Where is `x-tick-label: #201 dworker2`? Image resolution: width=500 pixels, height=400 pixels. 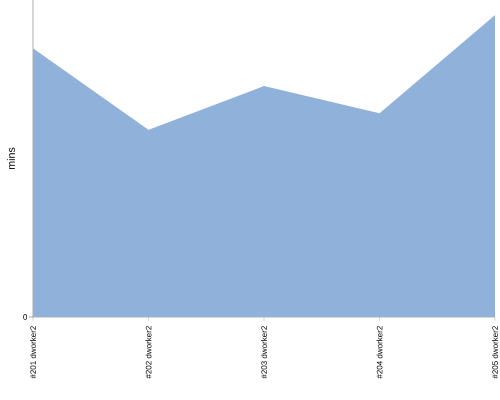
x-tick-label: #201 dworker2 is located at coordinates (33, 352).